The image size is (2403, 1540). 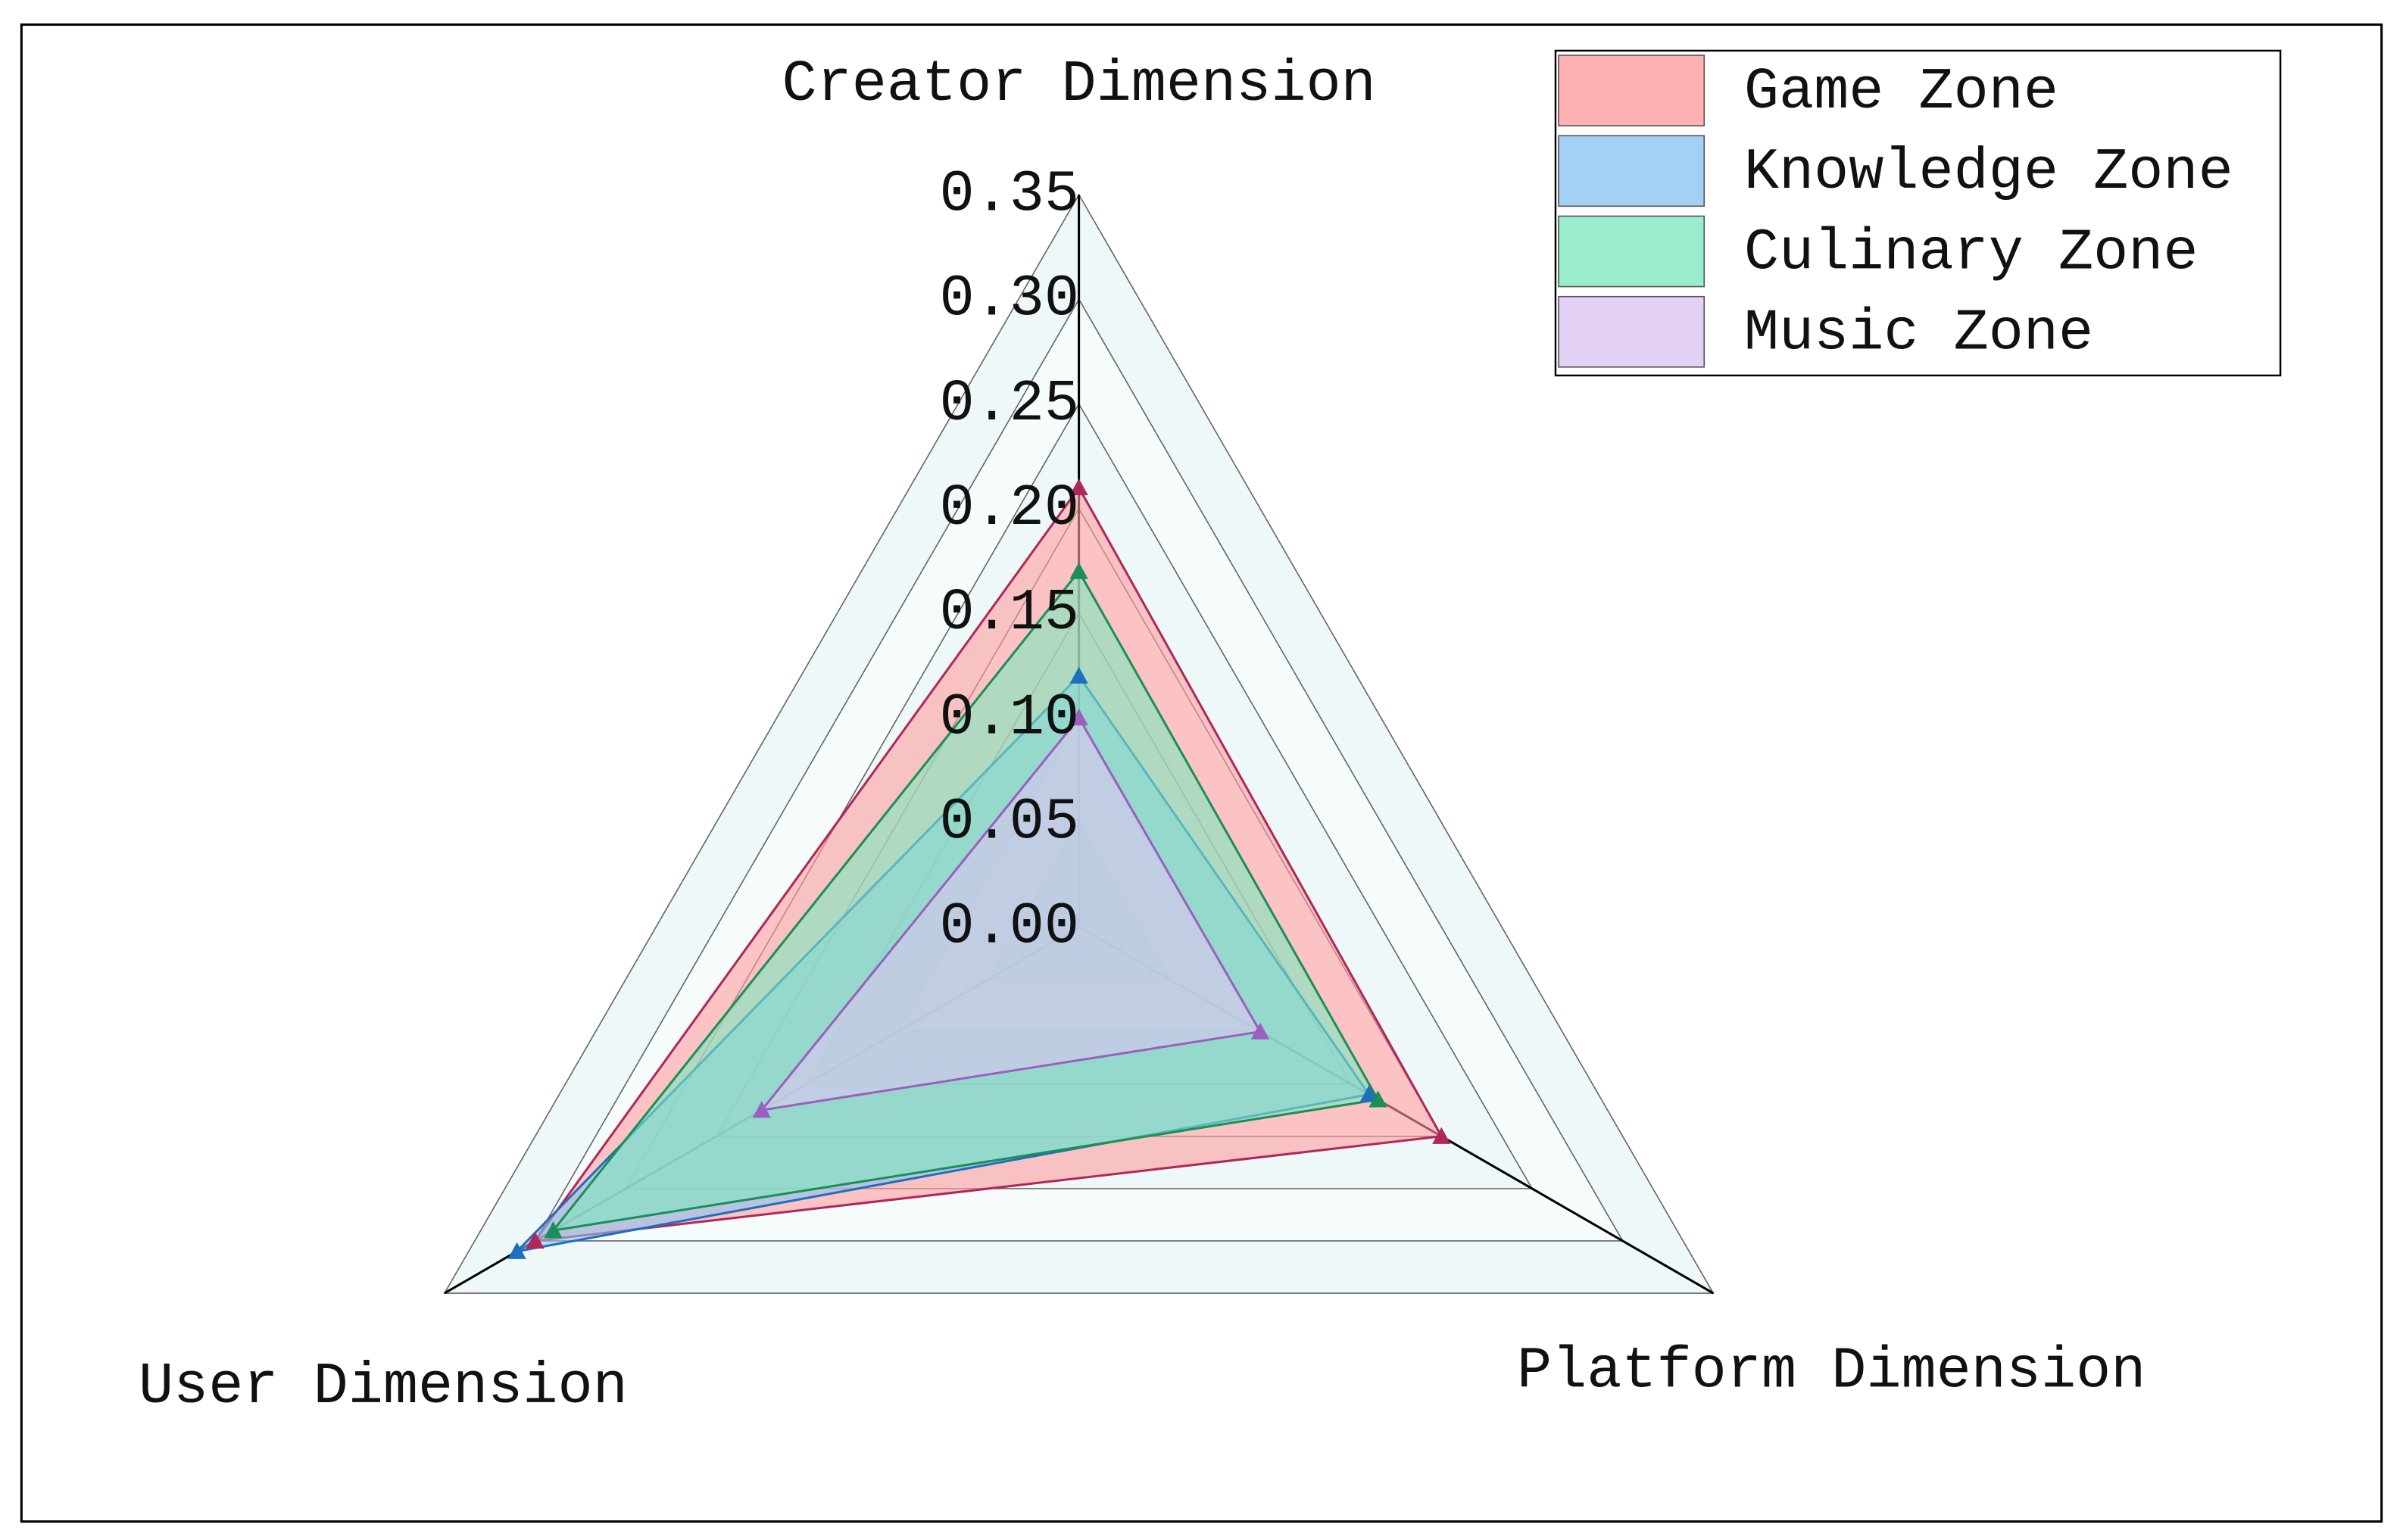 I want to click on legend-label: Game Zone, so click(x=1901, y=93).